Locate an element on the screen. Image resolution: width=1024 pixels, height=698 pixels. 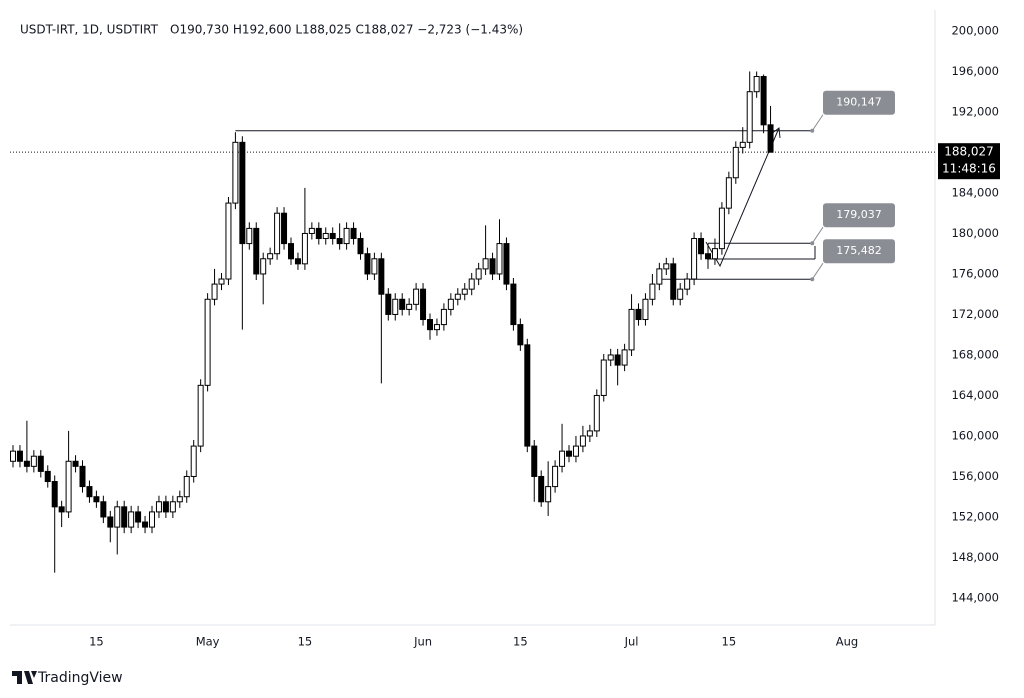
y-tick-label: 144,000 is located at coordinates (975, 597).